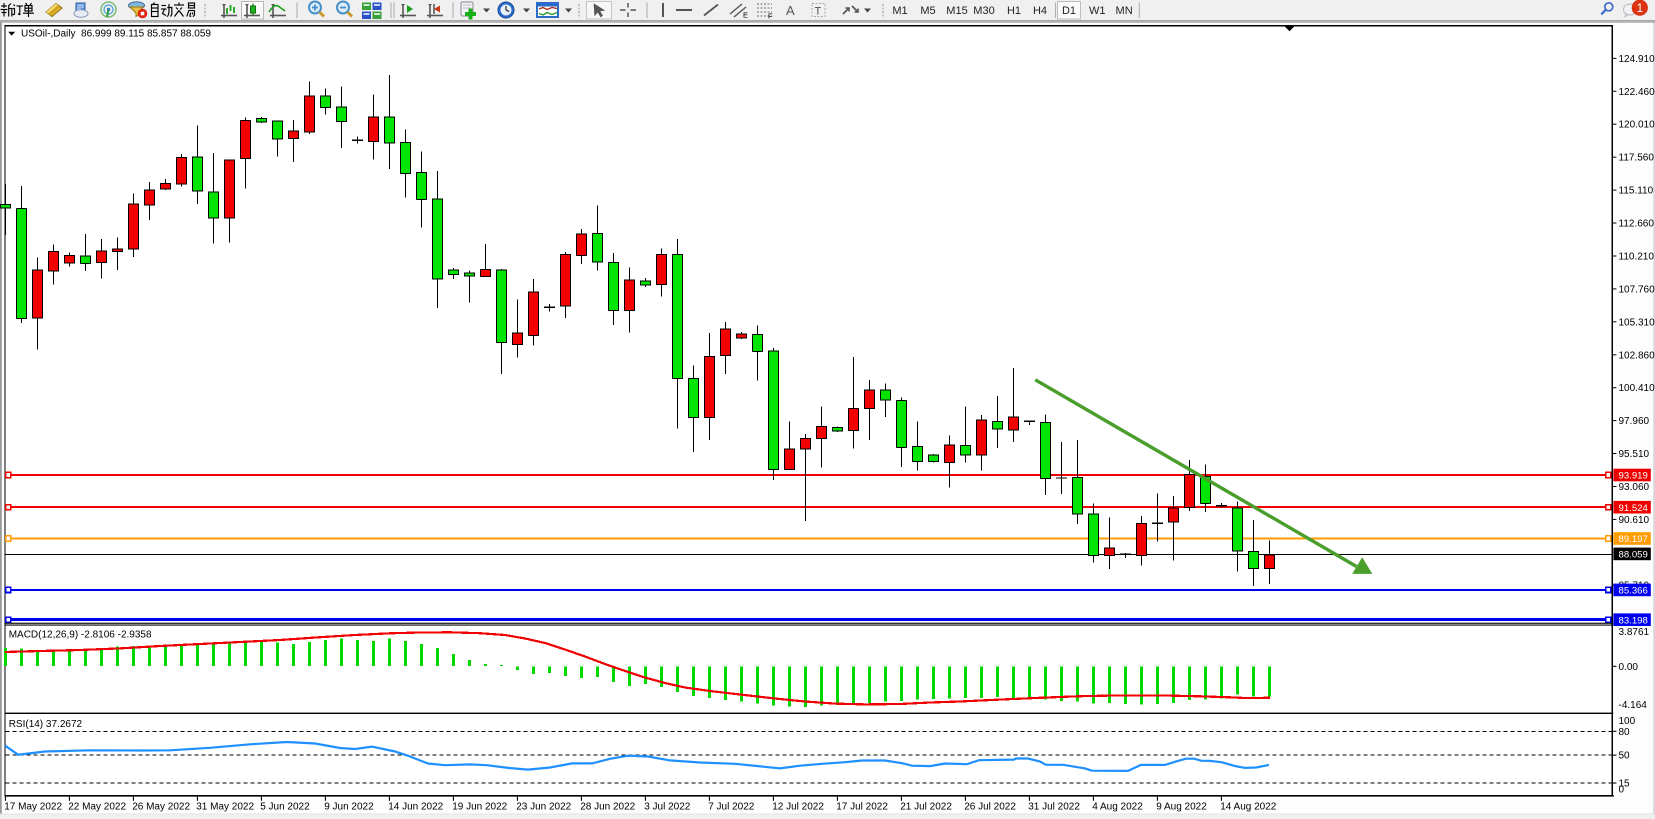 The height and width of the screenshot is (819, 1655). Describe the element at coordinates (770, 16) in the screenshot. I see `svg-text: F` at that location.